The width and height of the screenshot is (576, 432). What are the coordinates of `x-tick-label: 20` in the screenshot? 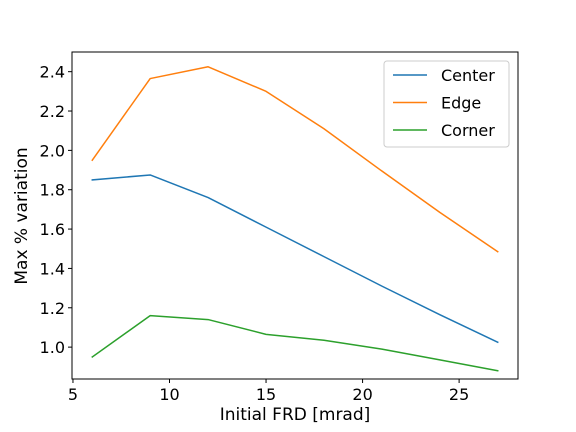 It's located at (362, 394).